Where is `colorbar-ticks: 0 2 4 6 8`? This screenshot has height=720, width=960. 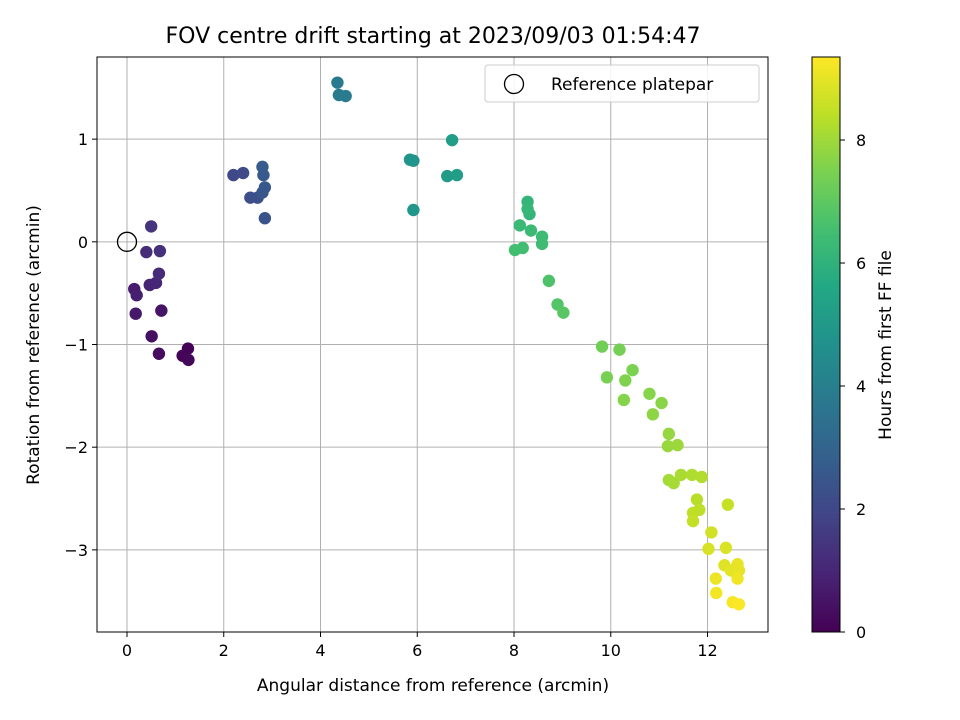
colorbar-ticks: 0 2 4 6 8 is located at coordinates (853, 386).